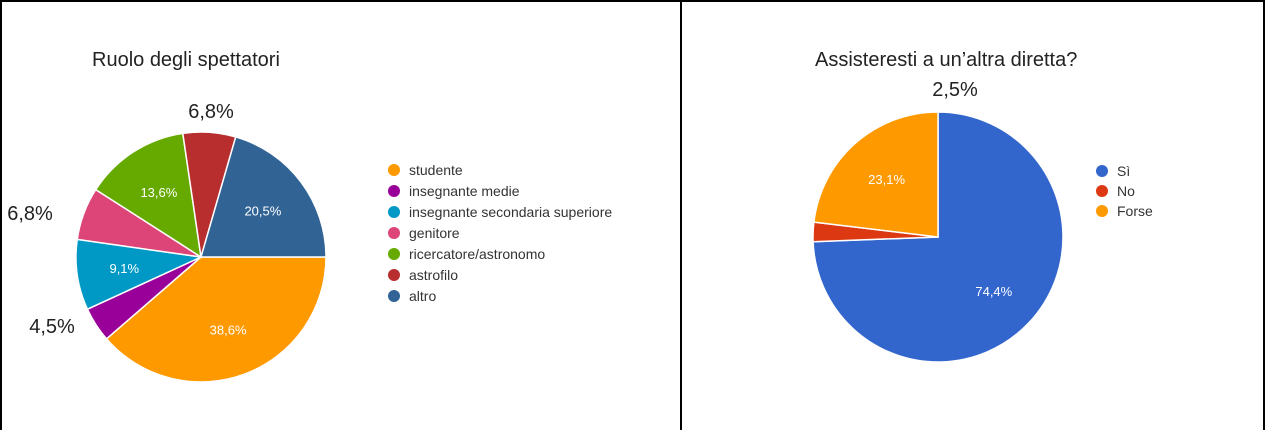  Describe the element at coordinates (394, 170) in the screenshot. I see `legend-swatch-studente` at that location.